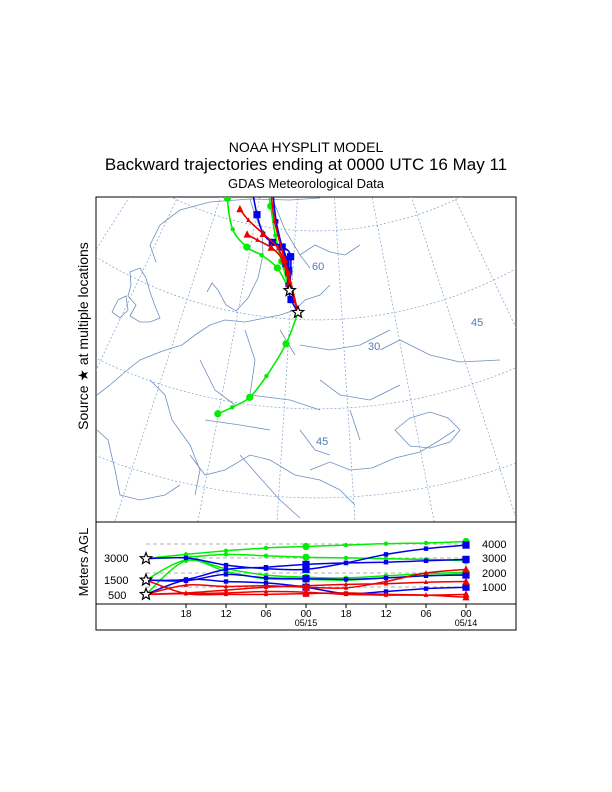 The image size is (612, 792). What do you see at coordinates (226, 614) in the screenshot?
I see `time-tick-label-2: 12` at bounding box center [226, 614].